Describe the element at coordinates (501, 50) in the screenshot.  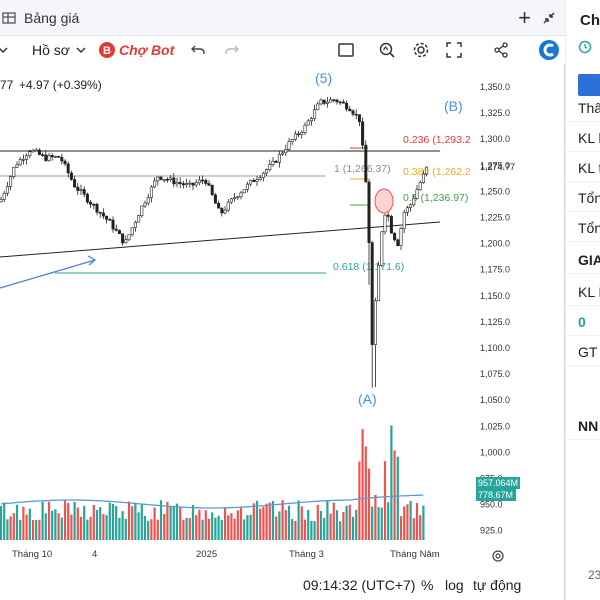
I see `share-icon` at that location.